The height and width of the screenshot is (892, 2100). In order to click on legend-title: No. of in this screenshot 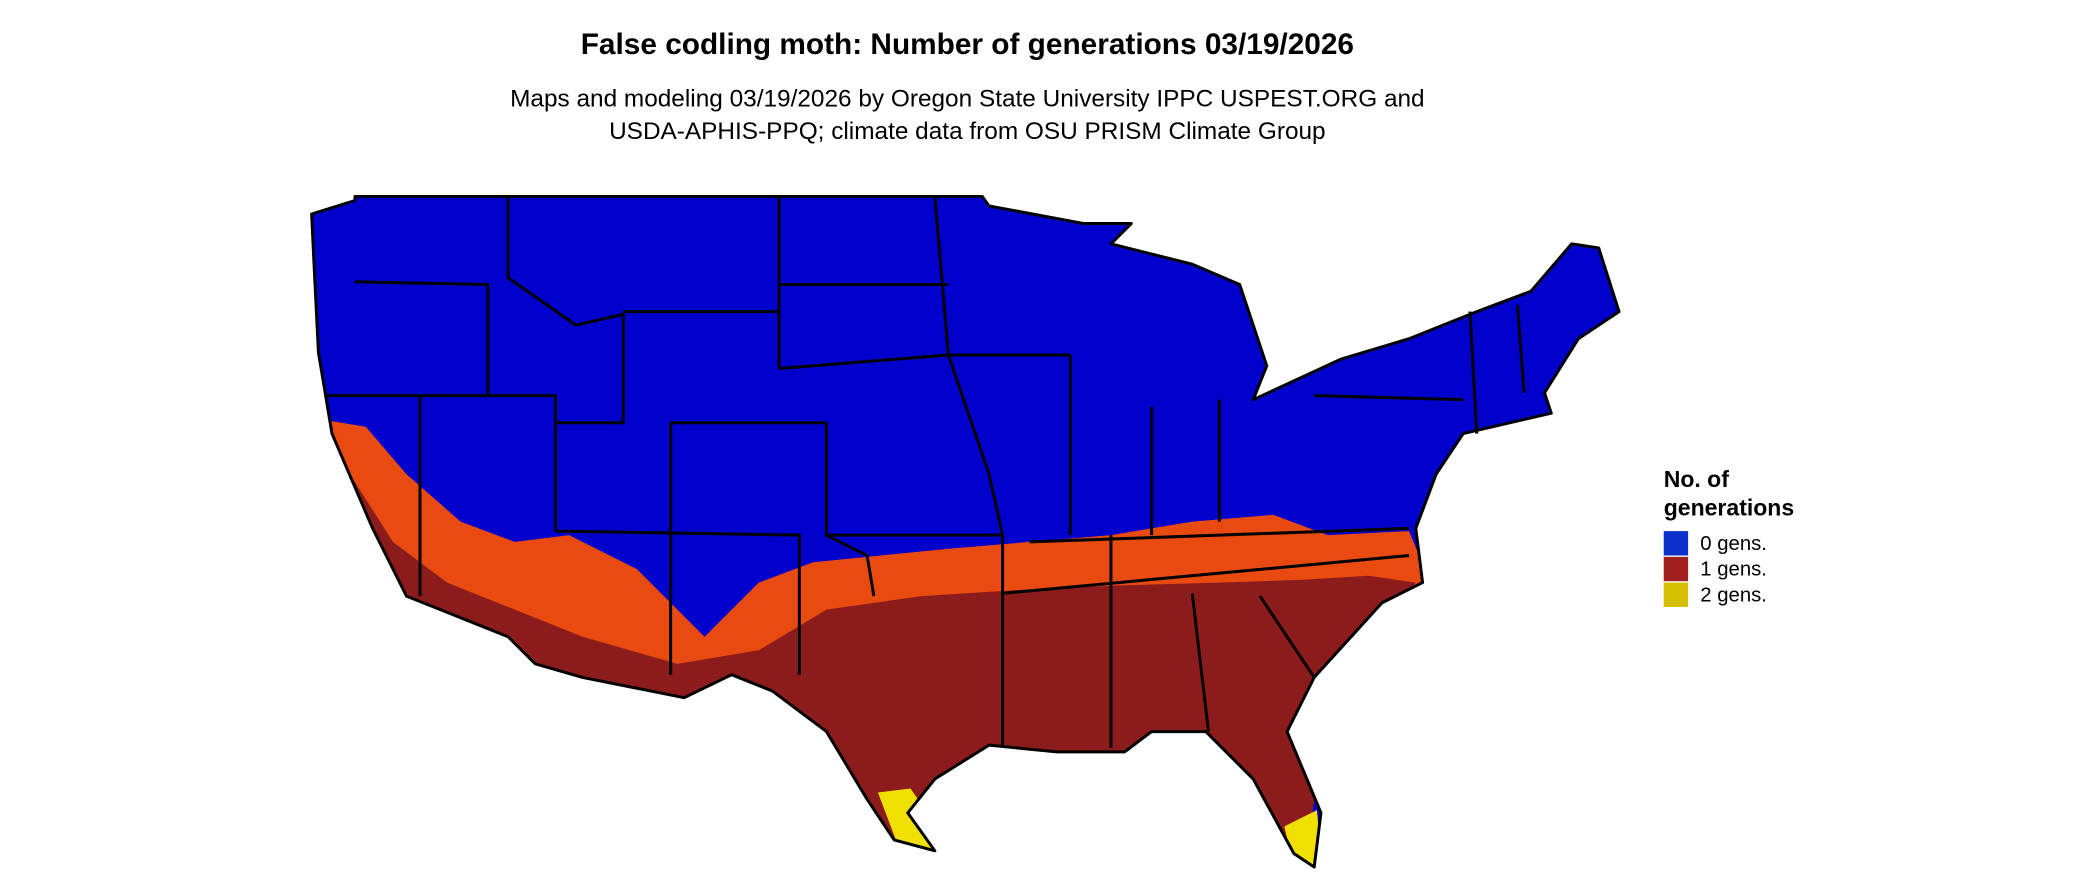, I will do `click(1697, 479)`.